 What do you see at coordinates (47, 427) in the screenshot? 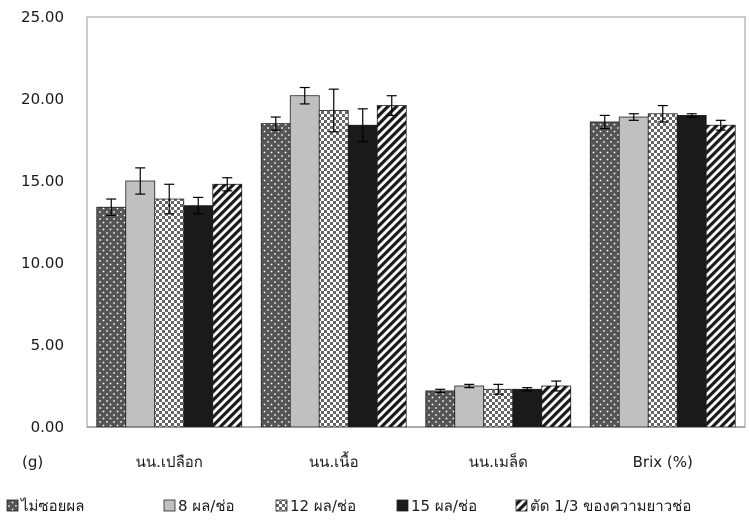
I see `y-tick-label: 0.00` at bounding box center [47, 427].